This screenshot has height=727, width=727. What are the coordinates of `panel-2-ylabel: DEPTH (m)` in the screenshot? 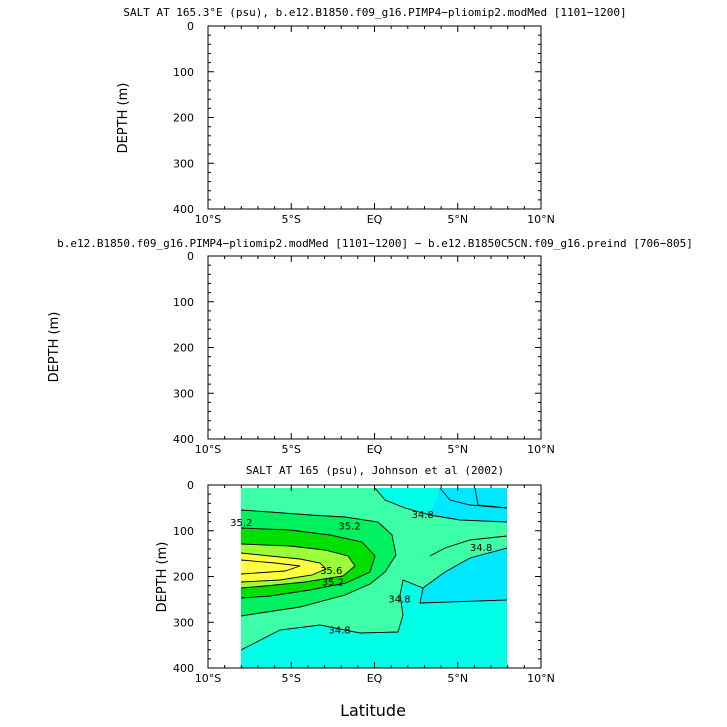 It's located at (54, 347).